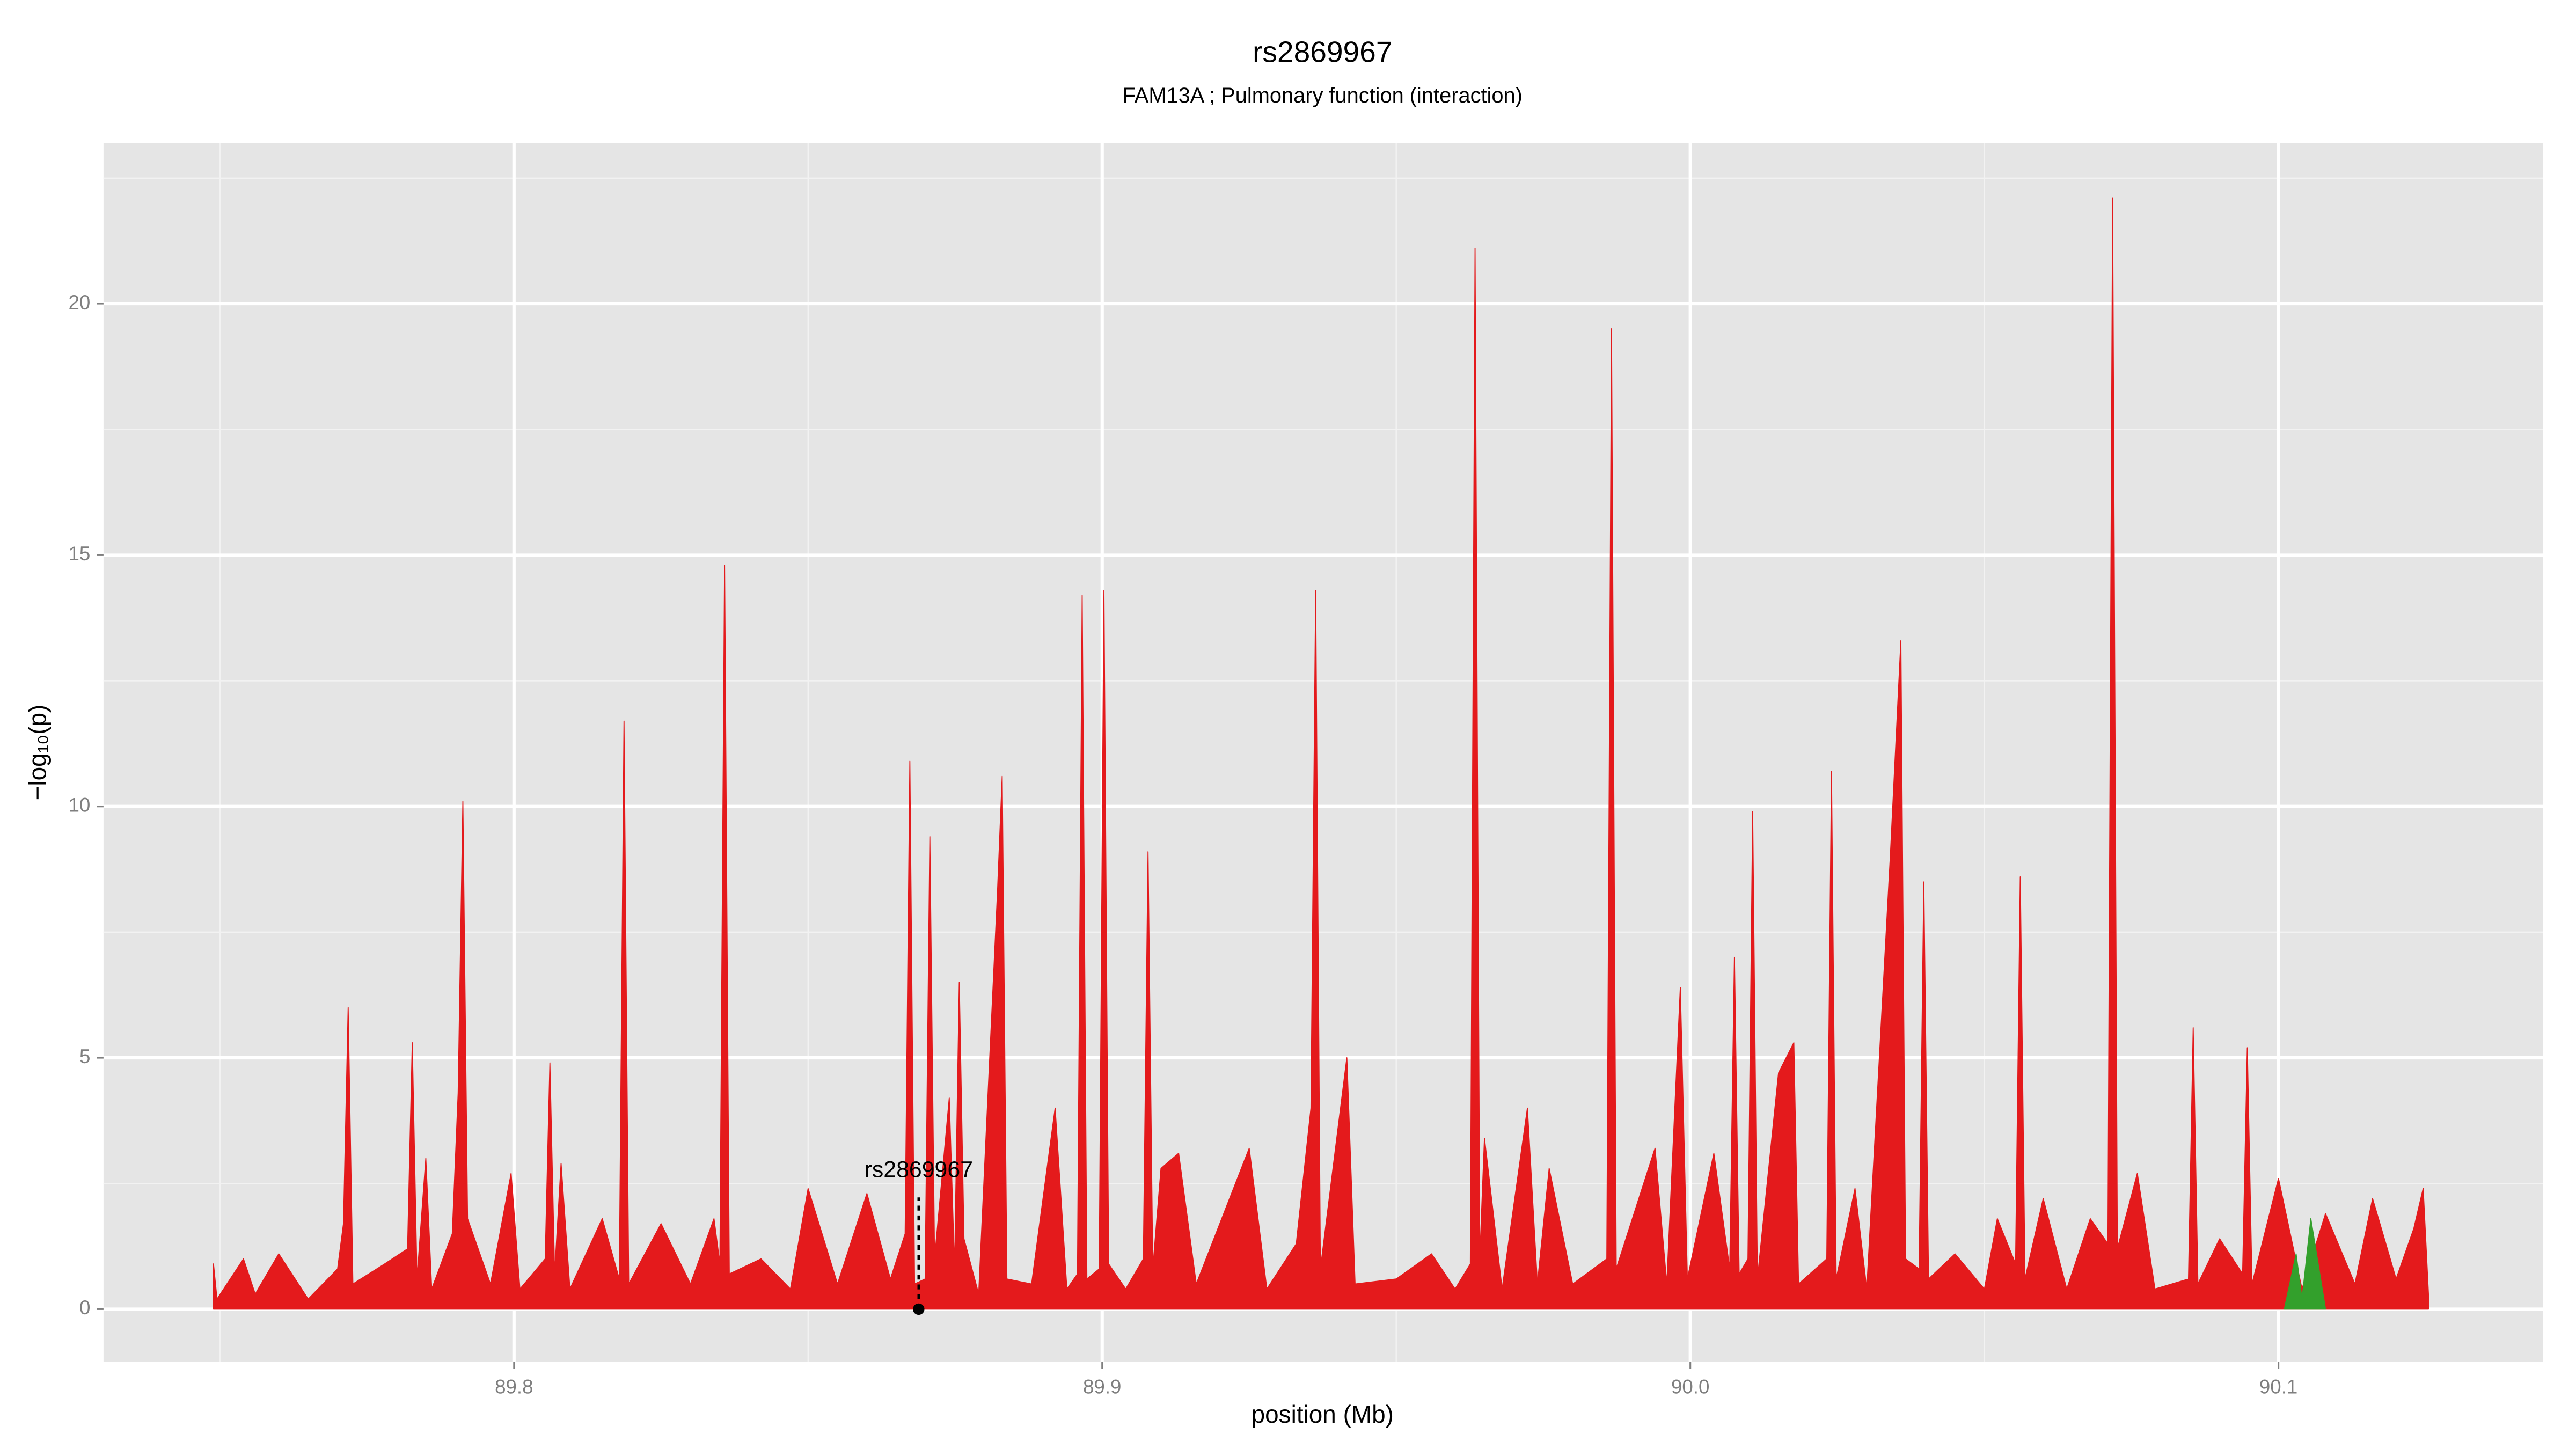 This screenshot has width=2576, height=1449. What do you see at coordinates (84, 1056) in the screenshot?
I see `y-tick-label: 5` at bounding box center [84, 1056].